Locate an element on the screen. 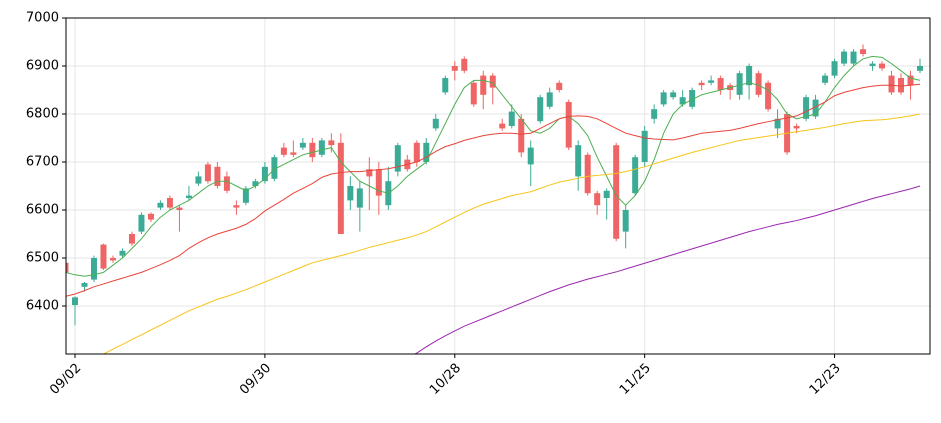 This screenshot has width=941, height=423. y-tick-label: 6500 is located at coordinates (42, 258).